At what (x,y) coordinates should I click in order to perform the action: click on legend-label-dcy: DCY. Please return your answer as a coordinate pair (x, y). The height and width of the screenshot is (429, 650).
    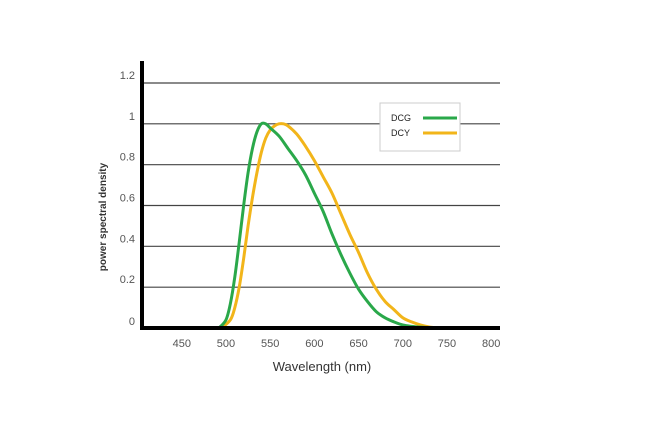
    Looking at the image, I should click on (400, 133).